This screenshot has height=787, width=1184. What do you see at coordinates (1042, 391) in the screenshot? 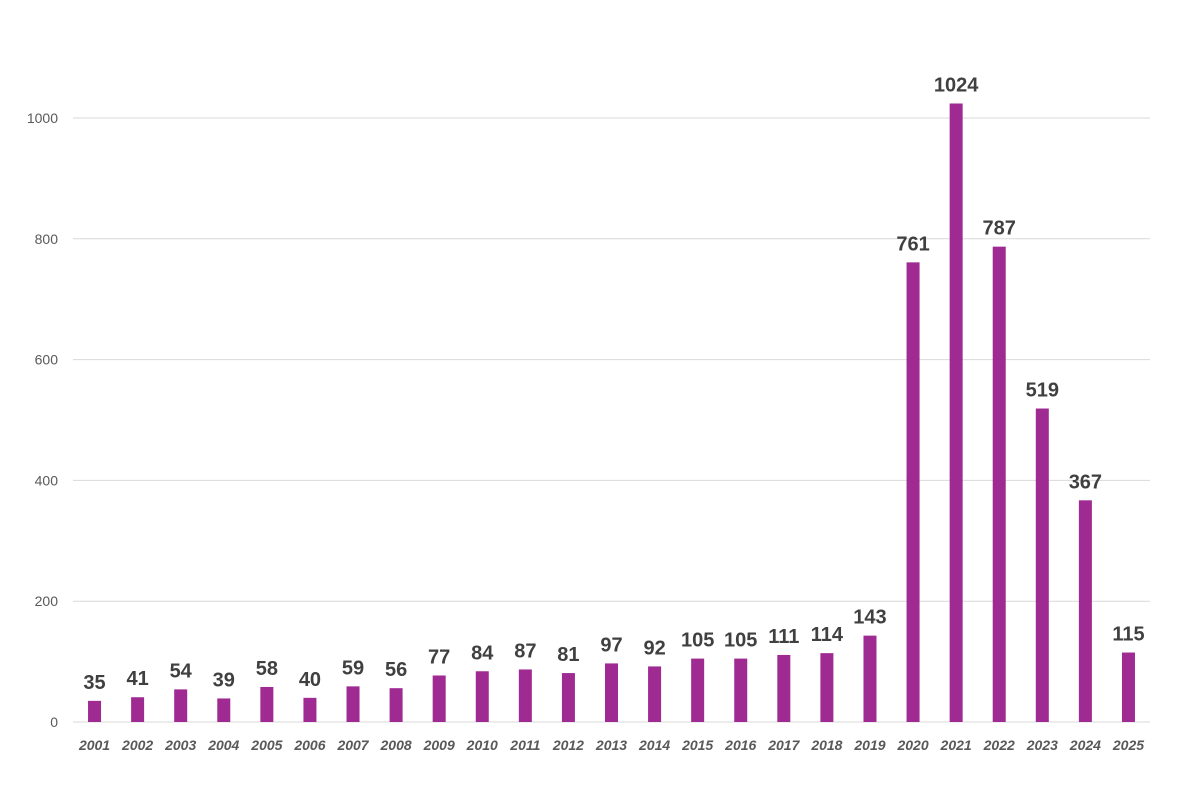
I see `data-label: 519` at bounding box center [1042, 391].